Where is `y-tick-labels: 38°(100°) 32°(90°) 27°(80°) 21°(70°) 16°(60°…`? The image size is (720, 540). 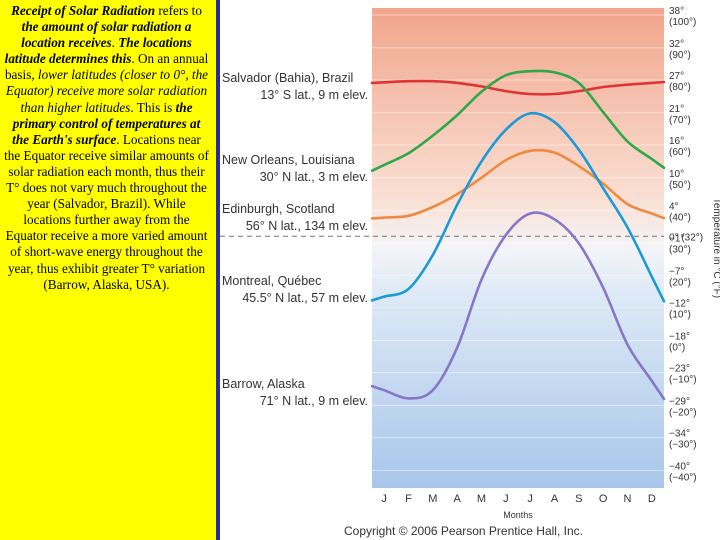
y-tick-labels: 38°(100°) 32°(90°) 27°(80°) 21°(70°) 16°(60°… is located at coordinates (683, 244).